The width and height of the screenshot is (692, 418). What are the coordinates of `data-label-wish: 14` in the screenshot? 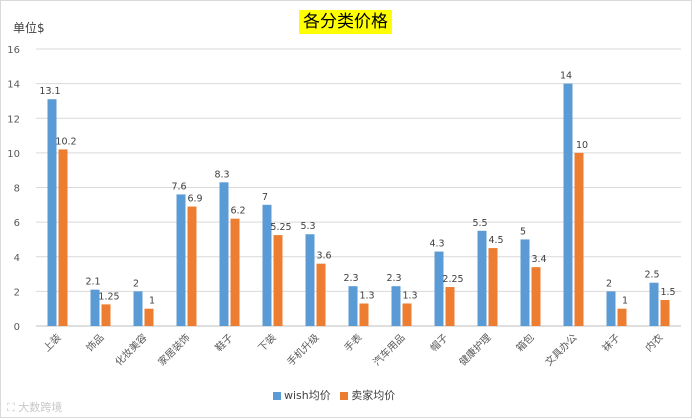 It's located at (566, 76).